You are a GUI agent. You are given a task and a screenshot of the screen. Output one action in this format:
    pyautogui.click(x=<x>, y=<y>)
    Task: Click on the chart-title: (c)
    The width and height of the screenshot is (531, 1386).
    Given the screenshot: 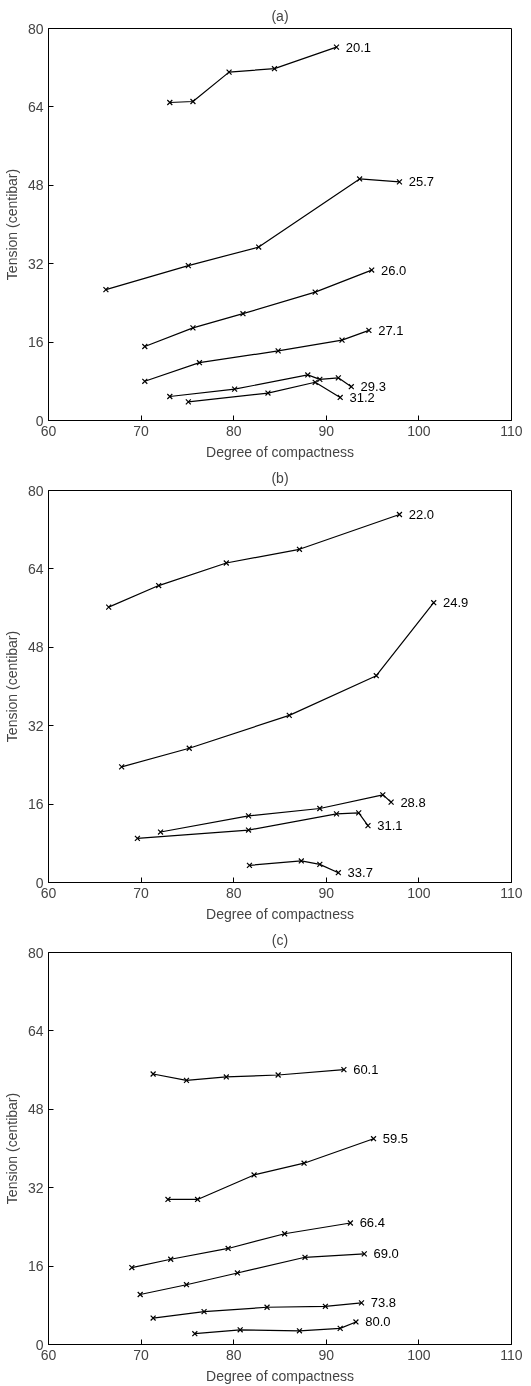 What is the action you would take?
    pyautogui.click(x=280, y=939)
    